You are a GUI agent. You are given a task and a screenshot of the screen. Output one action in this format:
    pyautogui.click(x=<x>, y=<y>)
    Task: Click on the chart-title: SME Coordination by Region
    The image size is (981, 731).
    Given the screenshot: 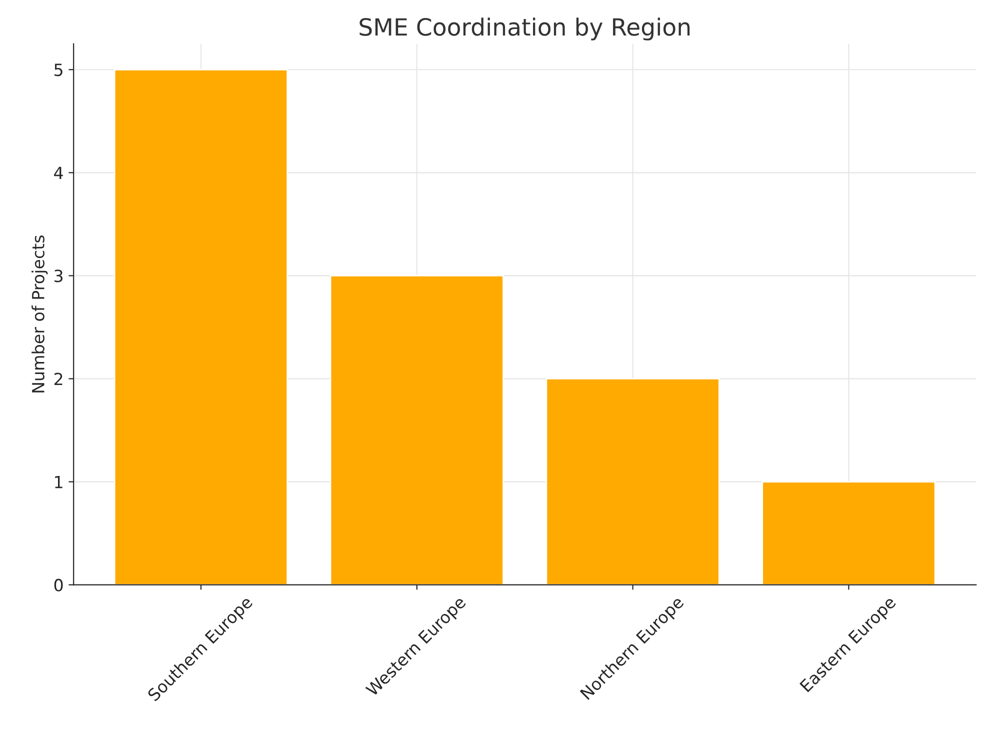 What is the action you would take?
    pyautogui.click(x=525, y=29)
    